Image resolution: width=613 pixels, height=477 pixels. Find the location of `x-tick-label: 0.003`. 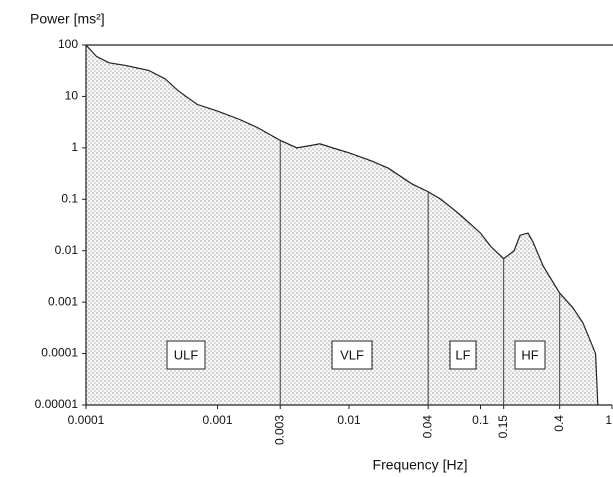

x-tick-label: 0.003 is located at coordinates (279, 430).